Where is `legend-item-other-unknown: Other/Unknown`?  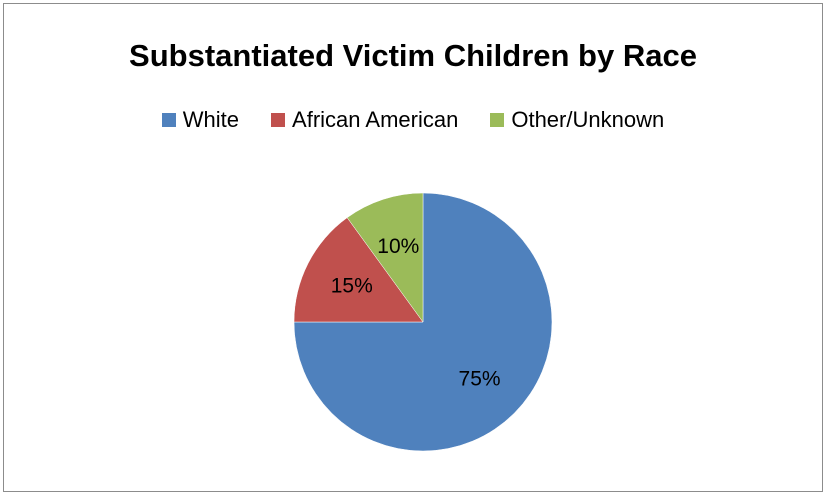
legend-item-other-unknown: Other/Unknown is located at coordinates (577, 120).